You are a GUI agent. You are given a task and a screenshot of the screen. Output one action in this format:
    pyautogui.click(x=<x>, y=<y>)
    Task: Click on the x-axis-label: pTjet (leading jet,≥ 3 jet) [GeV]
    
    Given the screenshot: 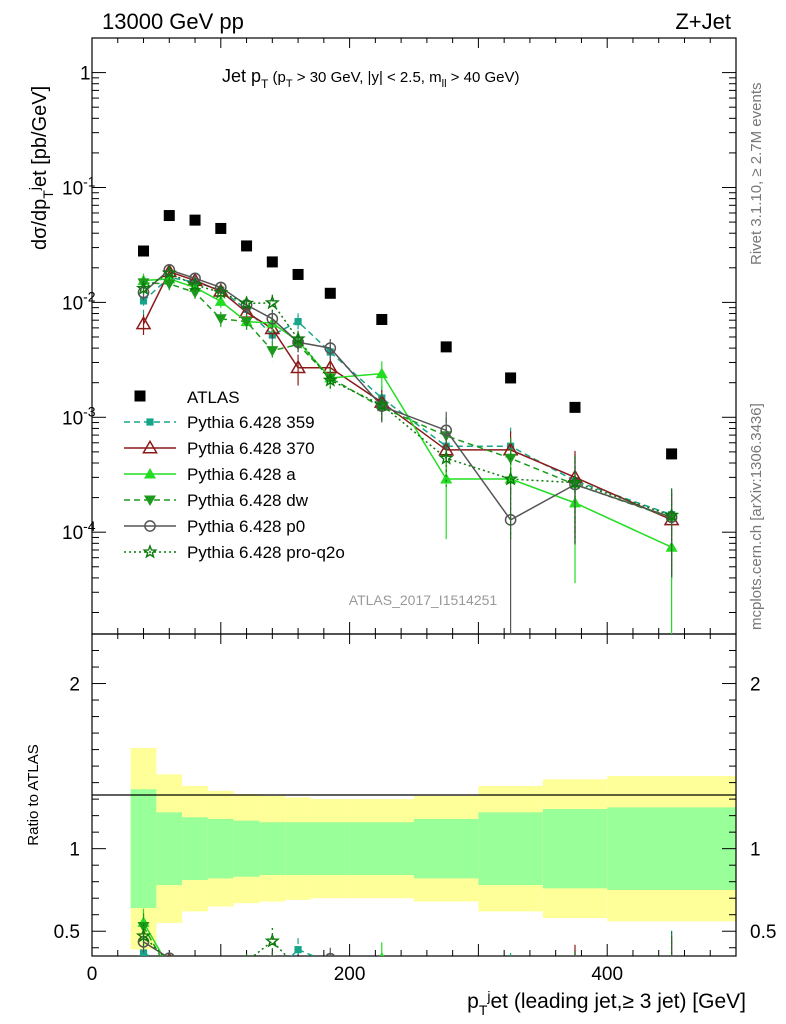 What is the action you would take?
    pyautogui.click(x=606, y=1003)
    